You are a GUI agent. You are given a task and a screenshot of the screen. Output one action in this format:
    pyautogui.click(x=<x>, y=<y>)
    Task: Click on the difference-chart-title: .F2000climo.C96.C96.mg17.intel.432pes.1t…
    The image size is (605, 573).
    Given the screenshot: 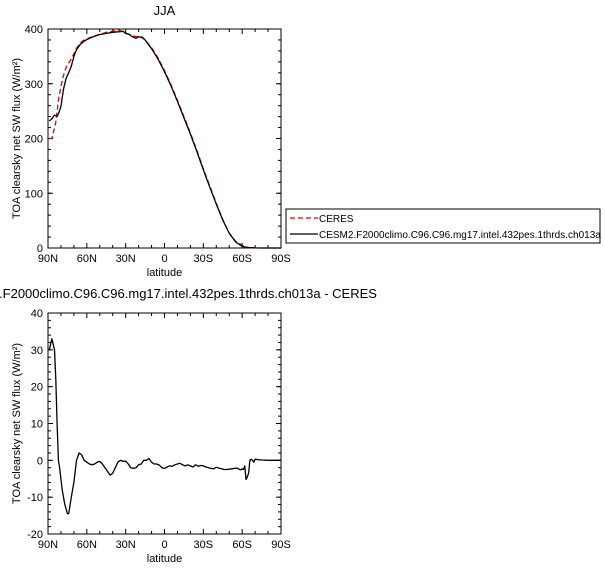 What is the action you would take?
    pyautogui.click(x=188, y=293)
    